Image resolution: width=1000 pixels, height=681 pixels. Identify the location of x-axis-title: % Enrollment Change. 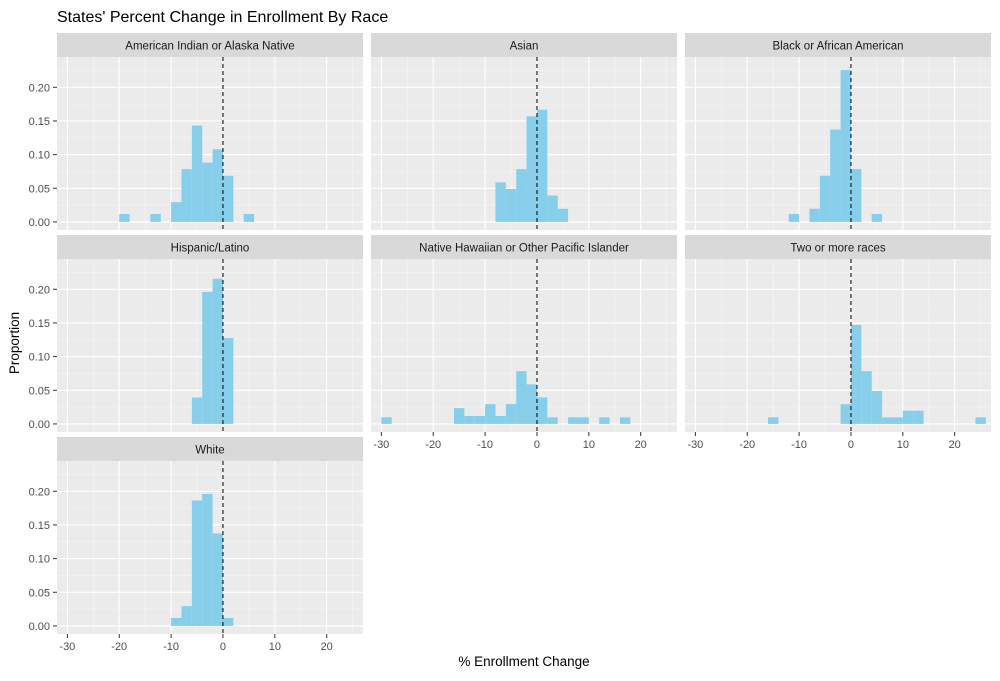
(523, 661).